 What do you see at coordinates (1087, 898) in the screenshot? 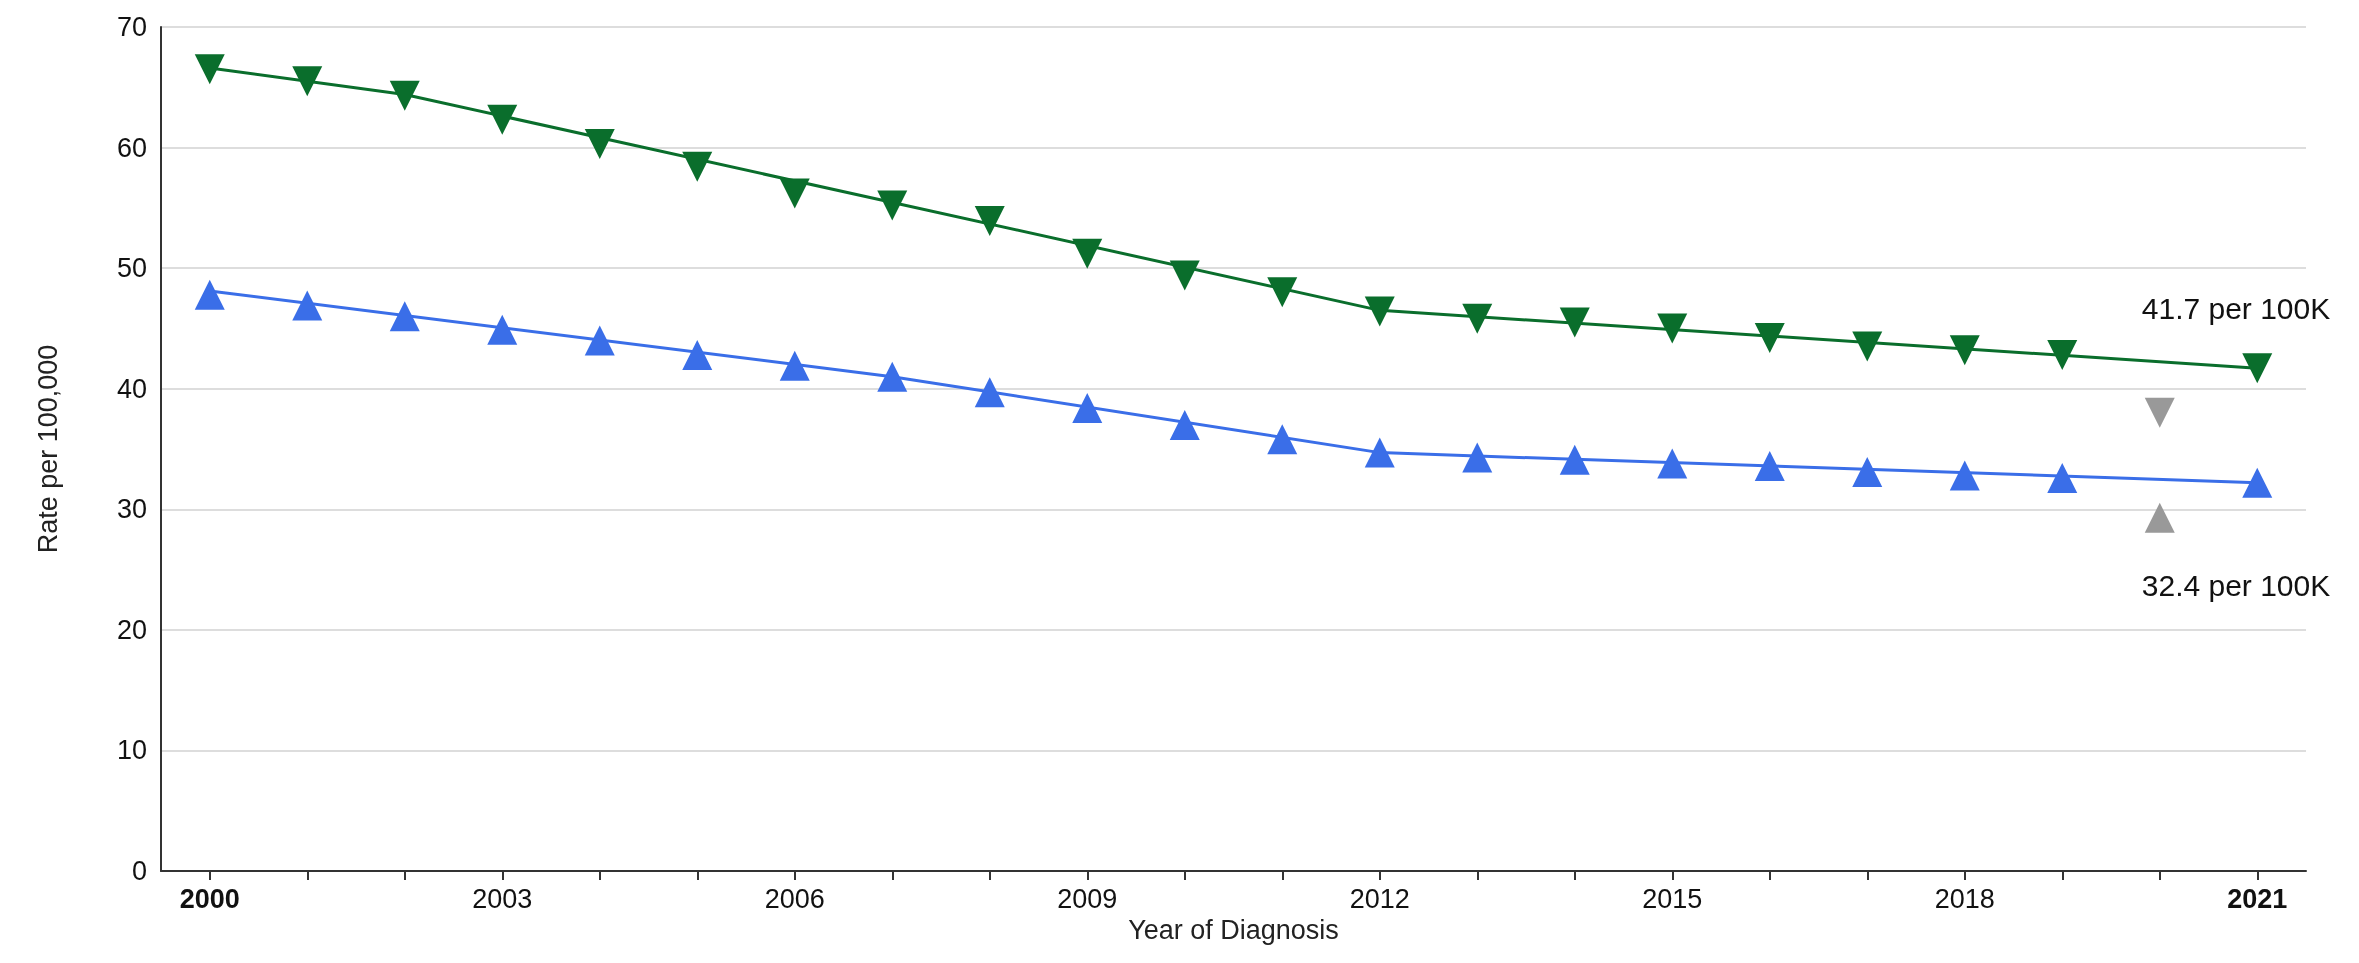
I see `x-tick-label: 2009` at bounding box center [1087, 898].